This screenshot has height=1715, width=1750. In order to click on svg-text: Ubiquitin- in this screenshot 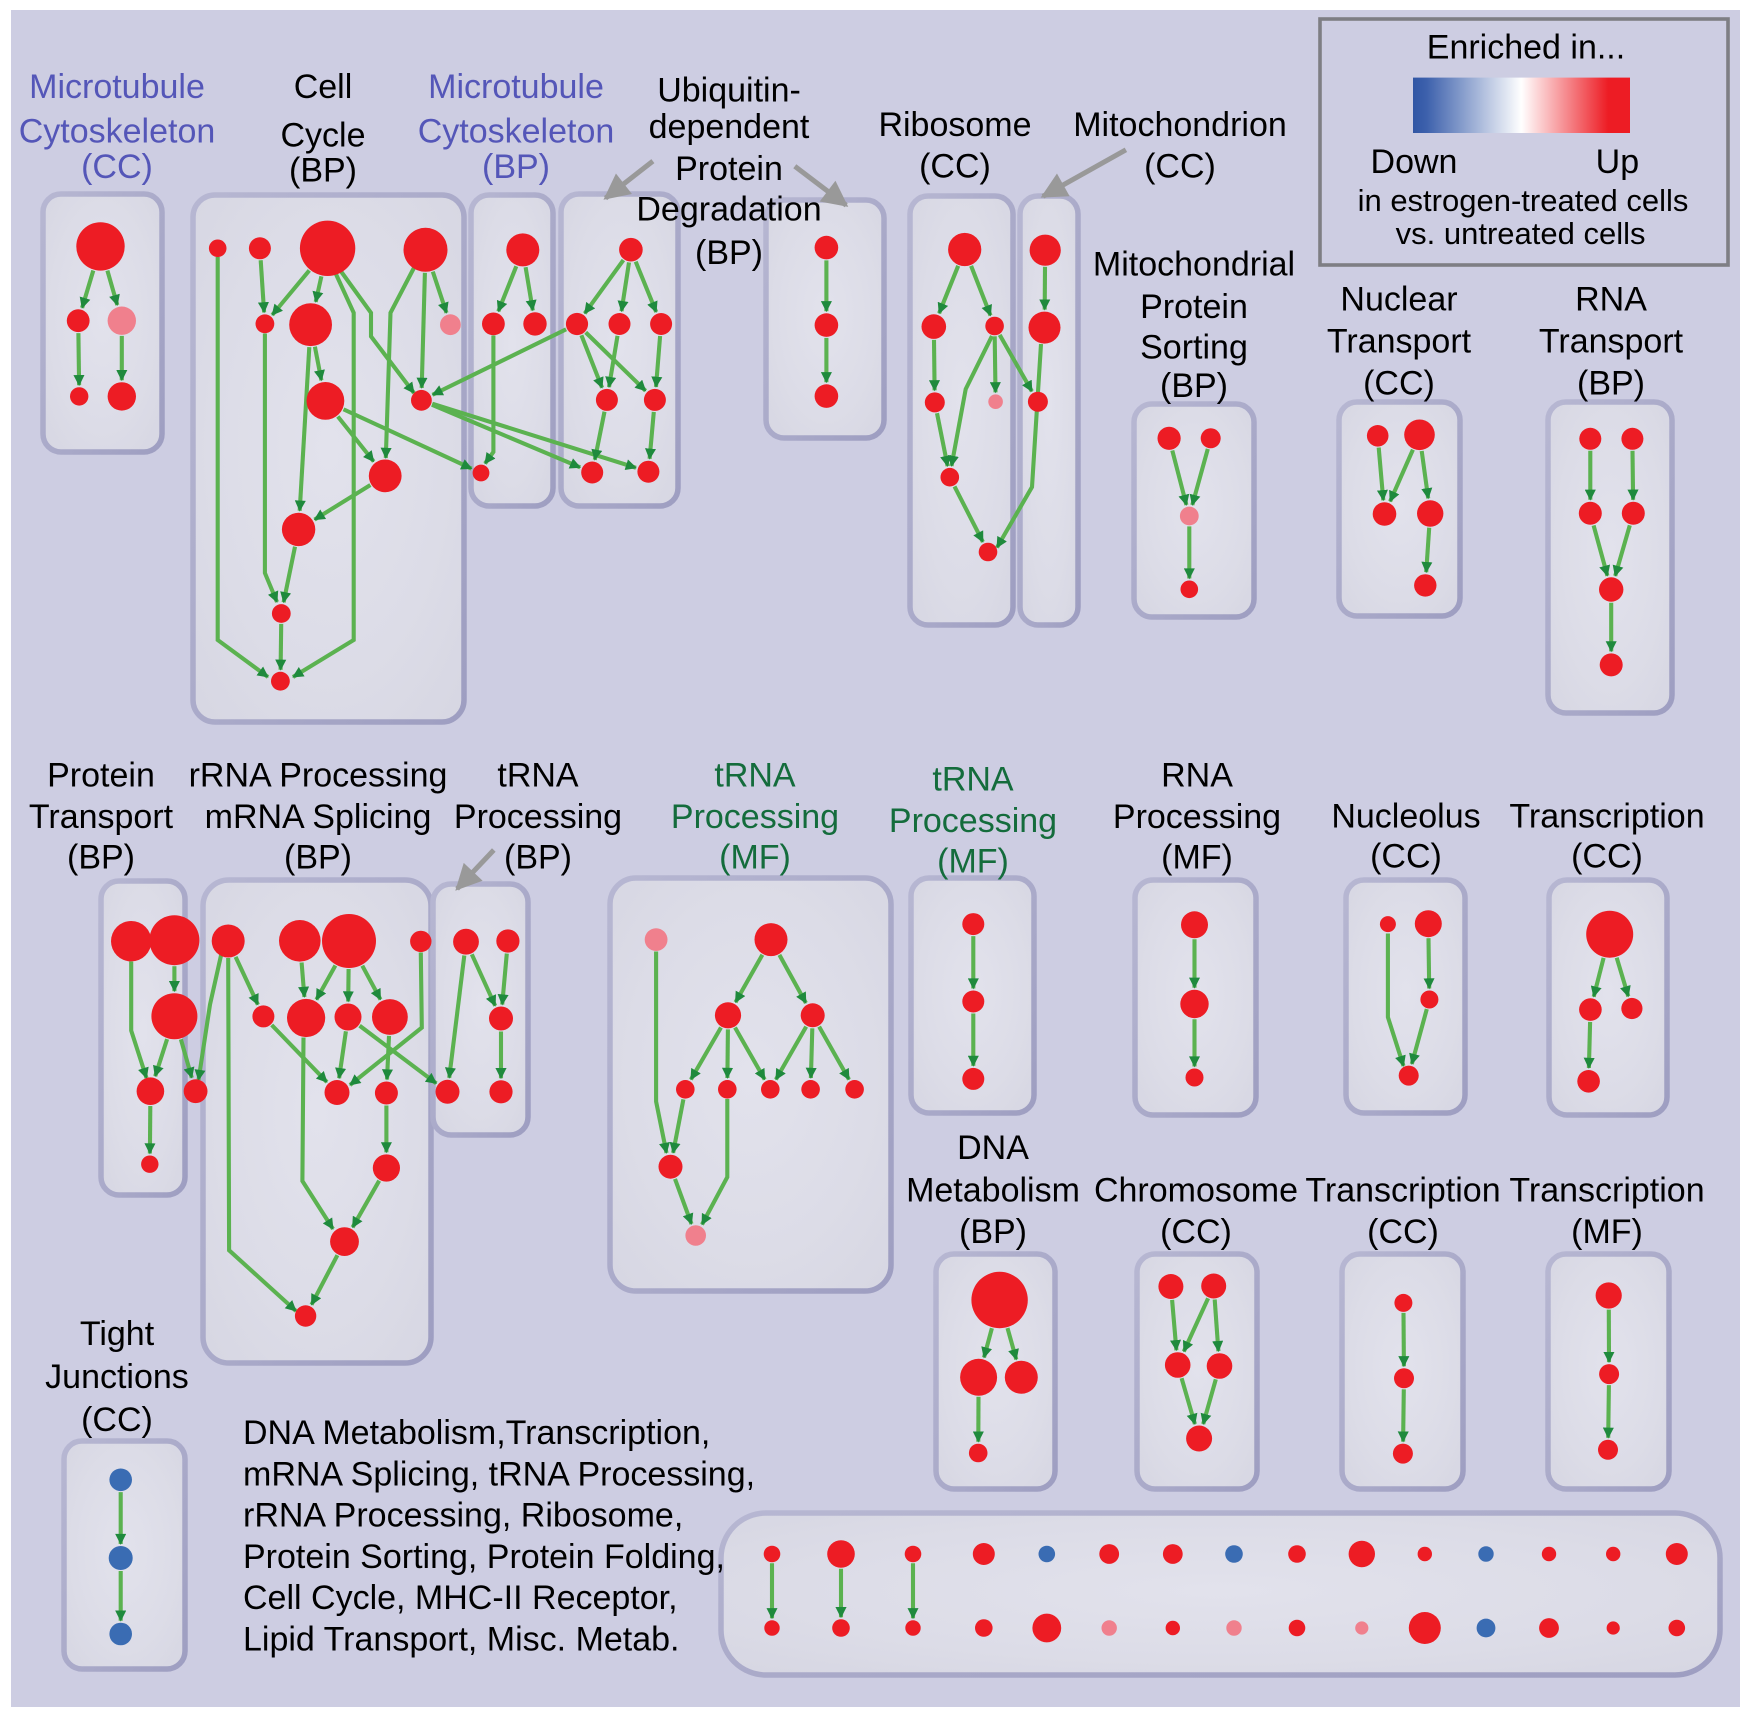, I will do `click(729, 91)`.